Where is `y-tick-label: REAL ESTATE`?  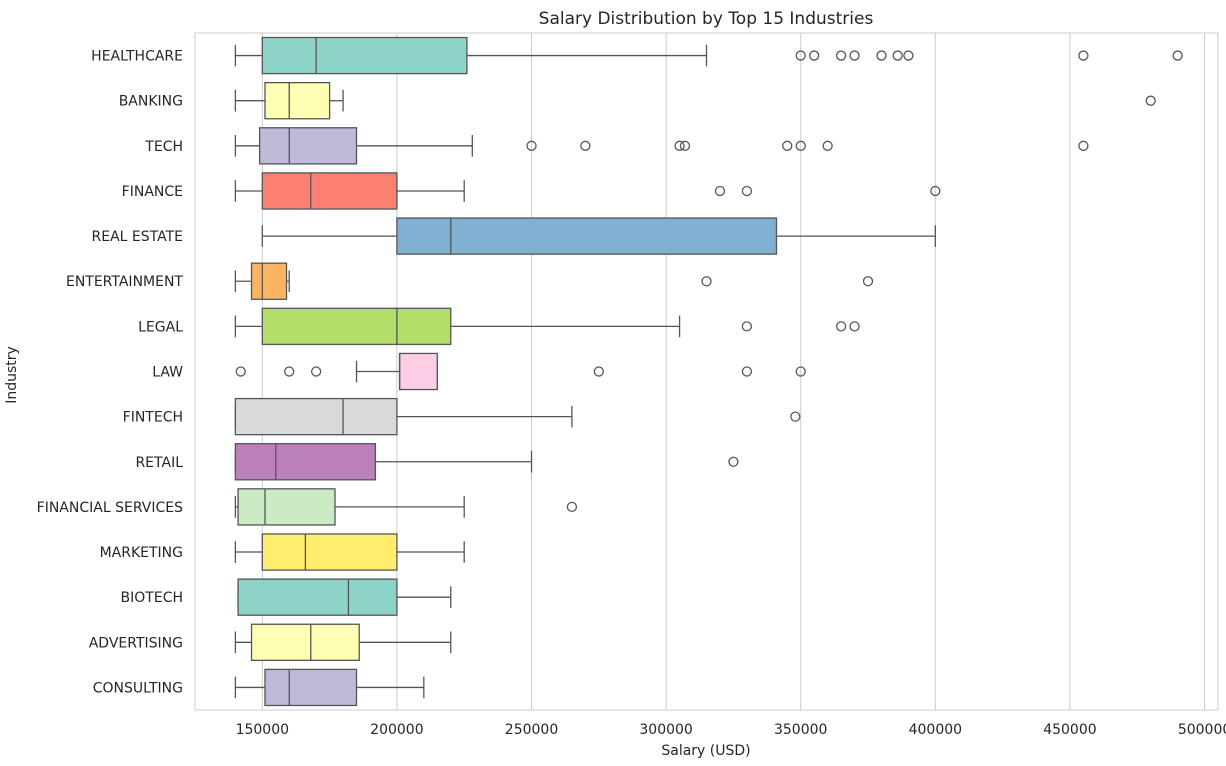
y-tick-label: REAL ESTATE is located at coordinates (138, 237).